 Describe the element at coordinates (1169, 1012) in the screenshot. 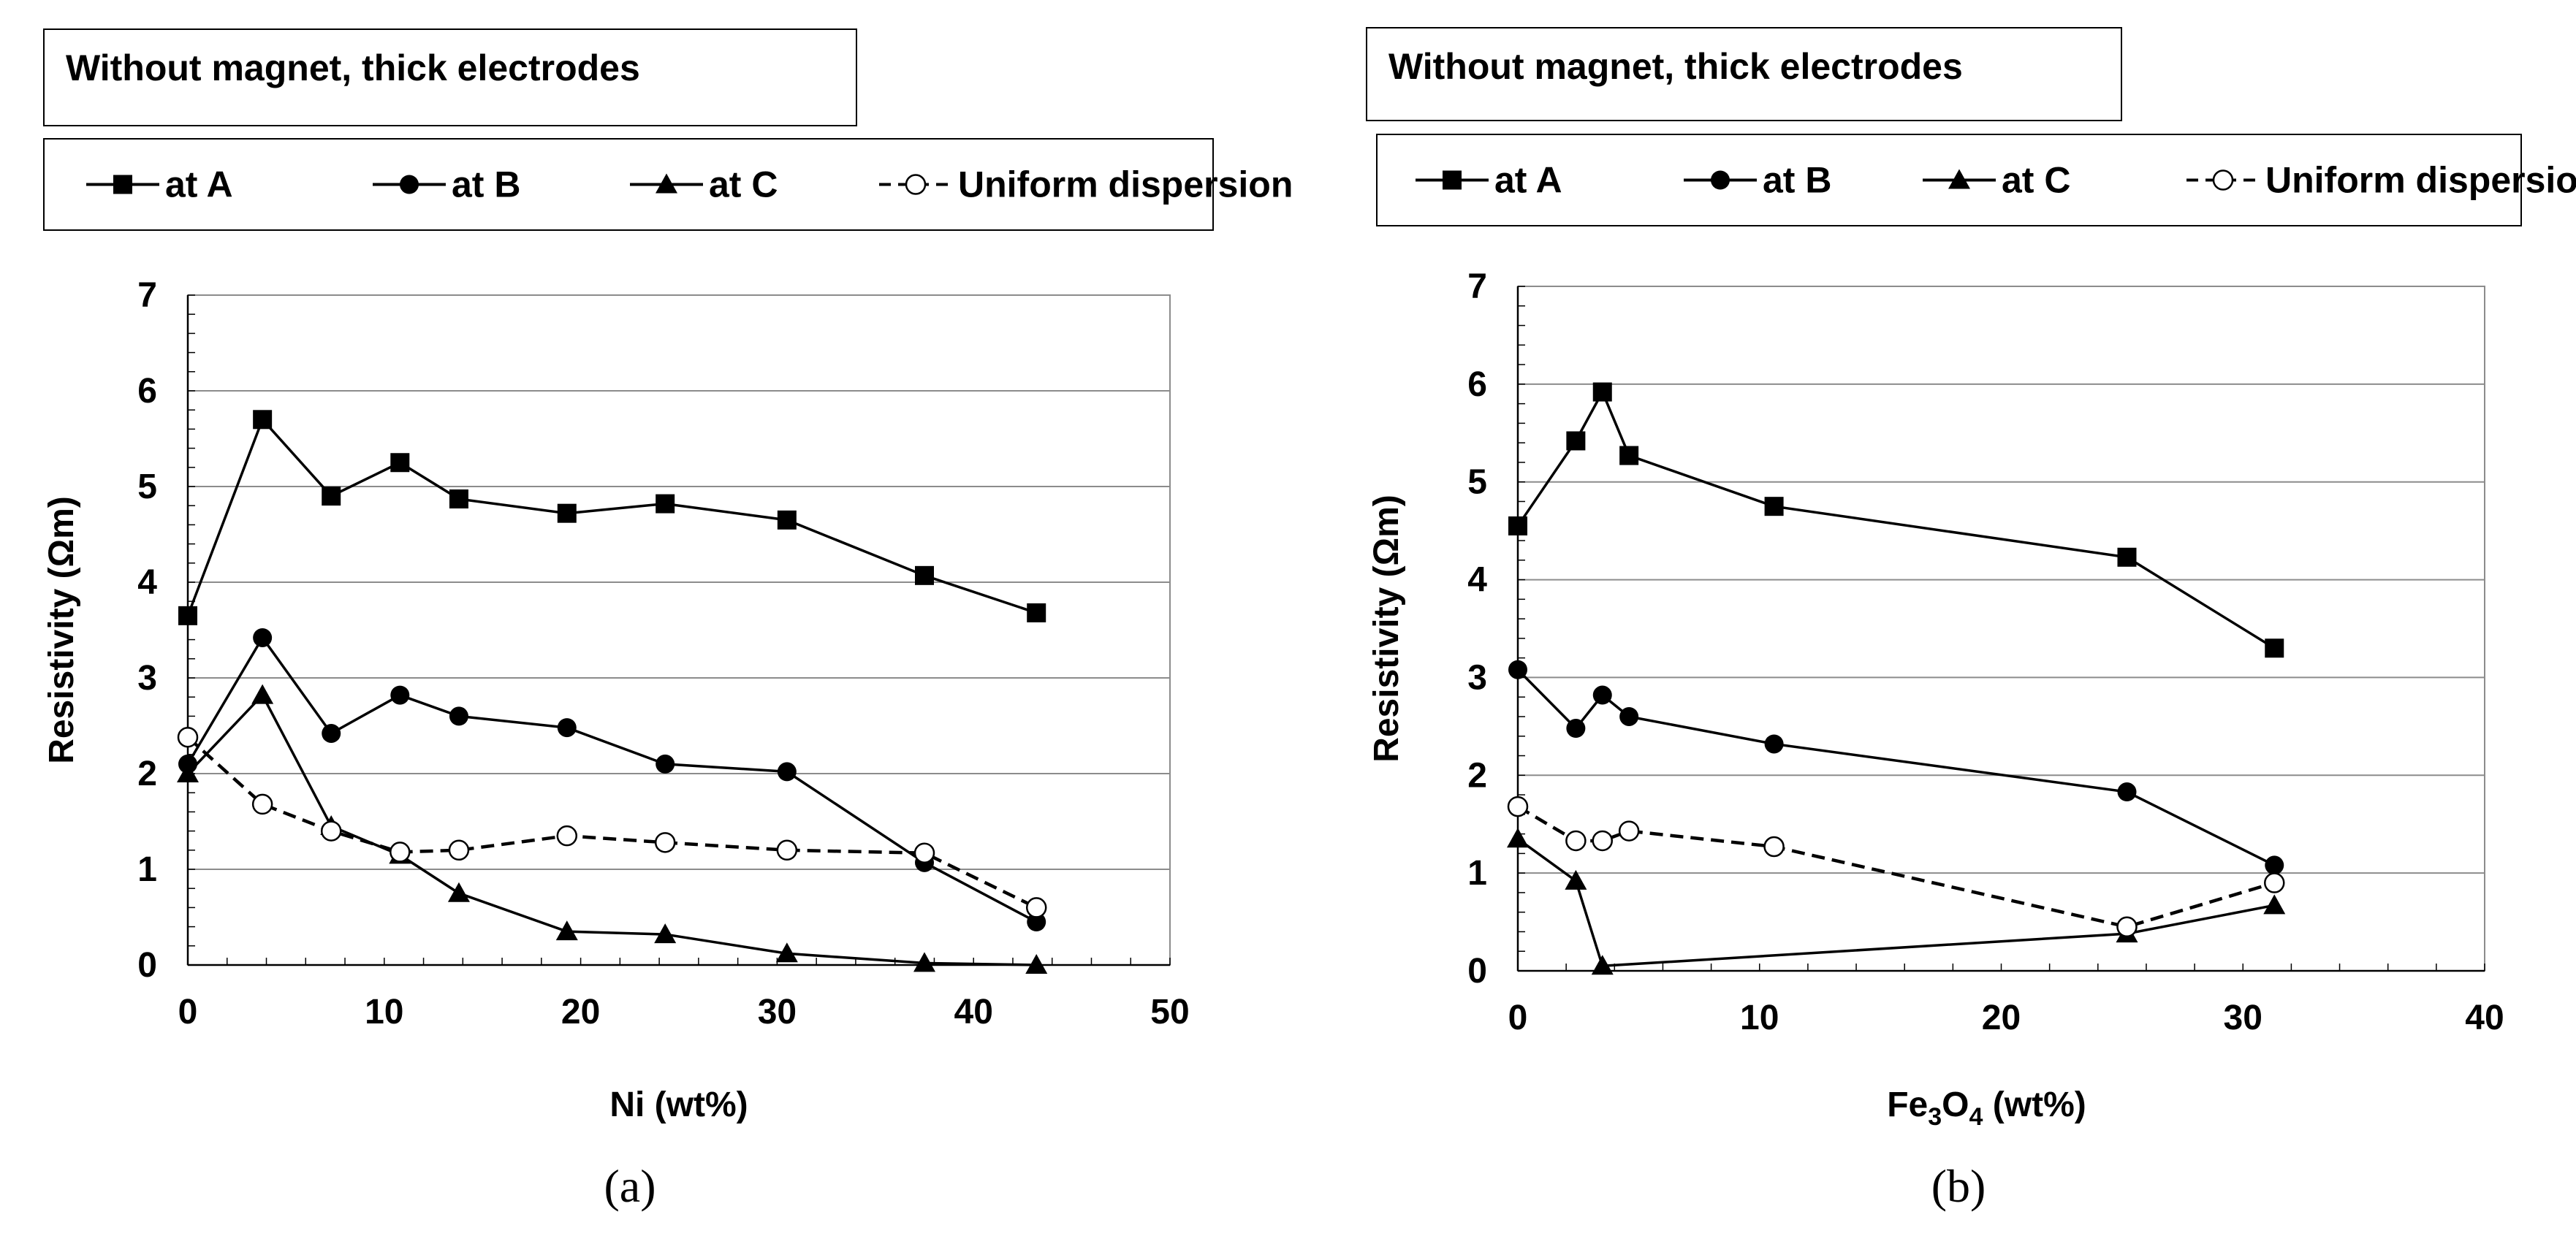

I see `x-tick-label: 50` at that location.